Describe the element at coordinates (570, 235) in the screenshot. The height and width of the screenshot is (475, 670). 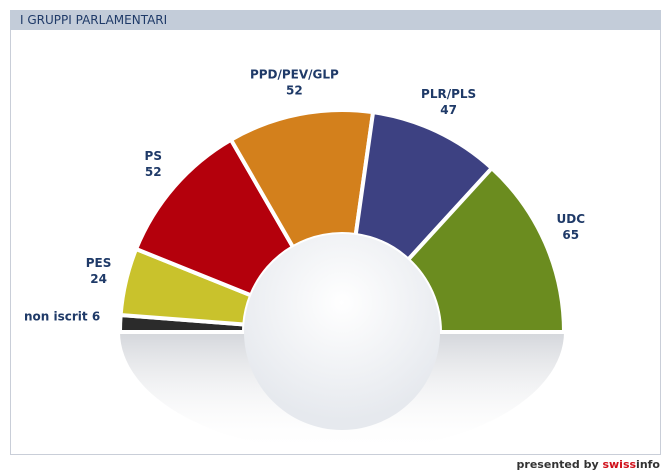
I see `label-value: 65` at that location.